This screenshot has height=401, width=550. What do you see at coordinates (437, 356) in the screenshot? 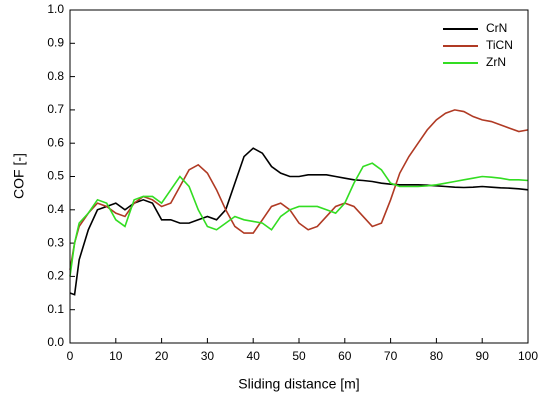
I see `x-tick-label: 80` at bounding box center [437, 356].